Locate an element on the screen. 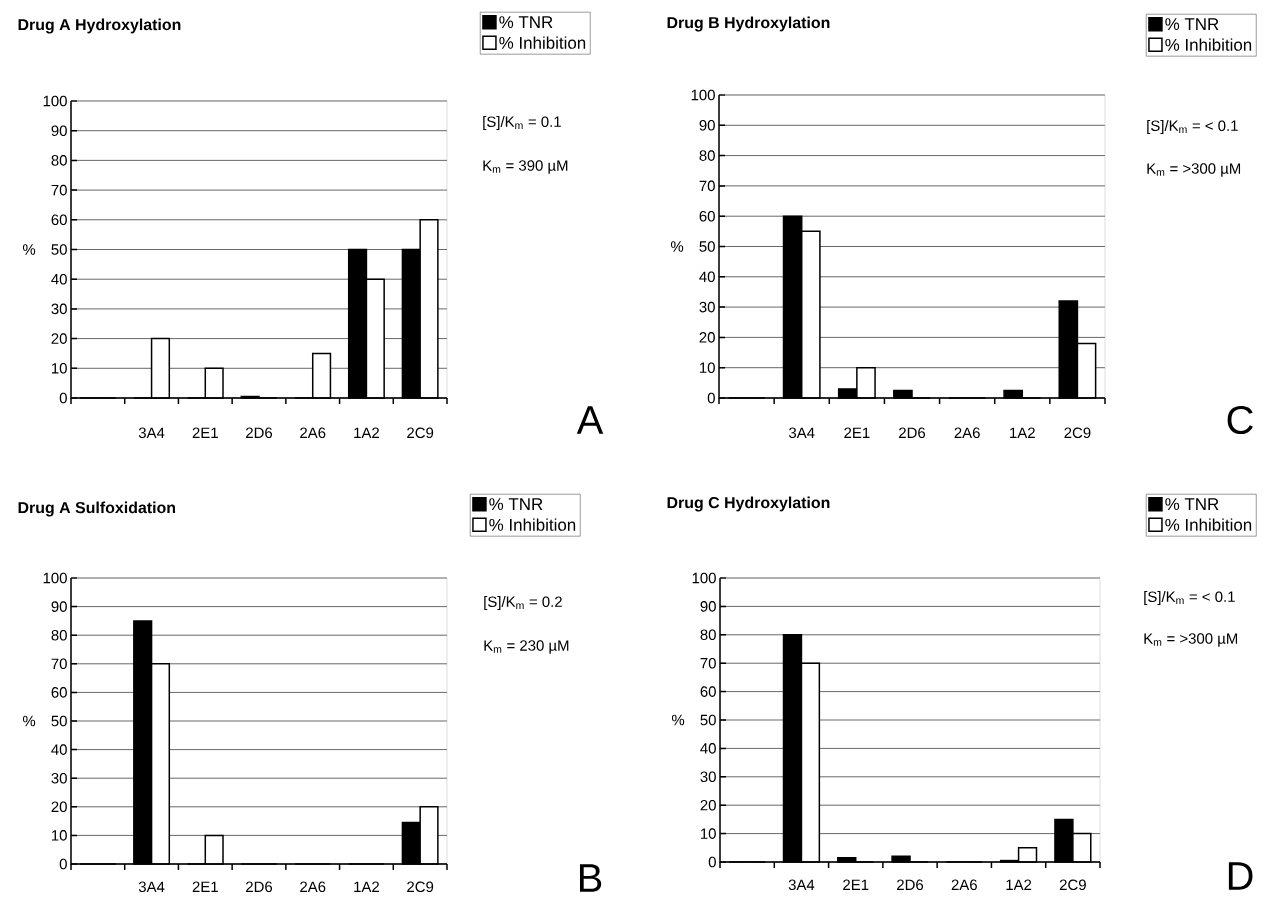  text: K$_{m}$ = 230 µM is located at coordinates (526, 647).